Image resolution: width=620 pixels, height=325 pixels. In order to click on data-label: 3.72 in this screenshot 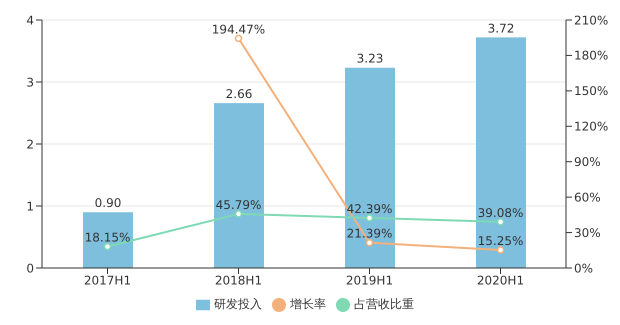, I will do `click(501, 28)`.